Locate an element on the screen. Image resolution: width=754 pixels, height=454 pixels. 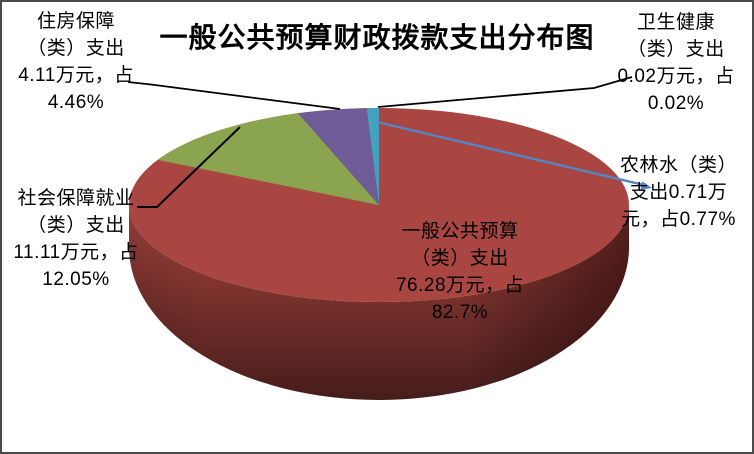
pie-slice-social-security is located at coordinates (268, 159).